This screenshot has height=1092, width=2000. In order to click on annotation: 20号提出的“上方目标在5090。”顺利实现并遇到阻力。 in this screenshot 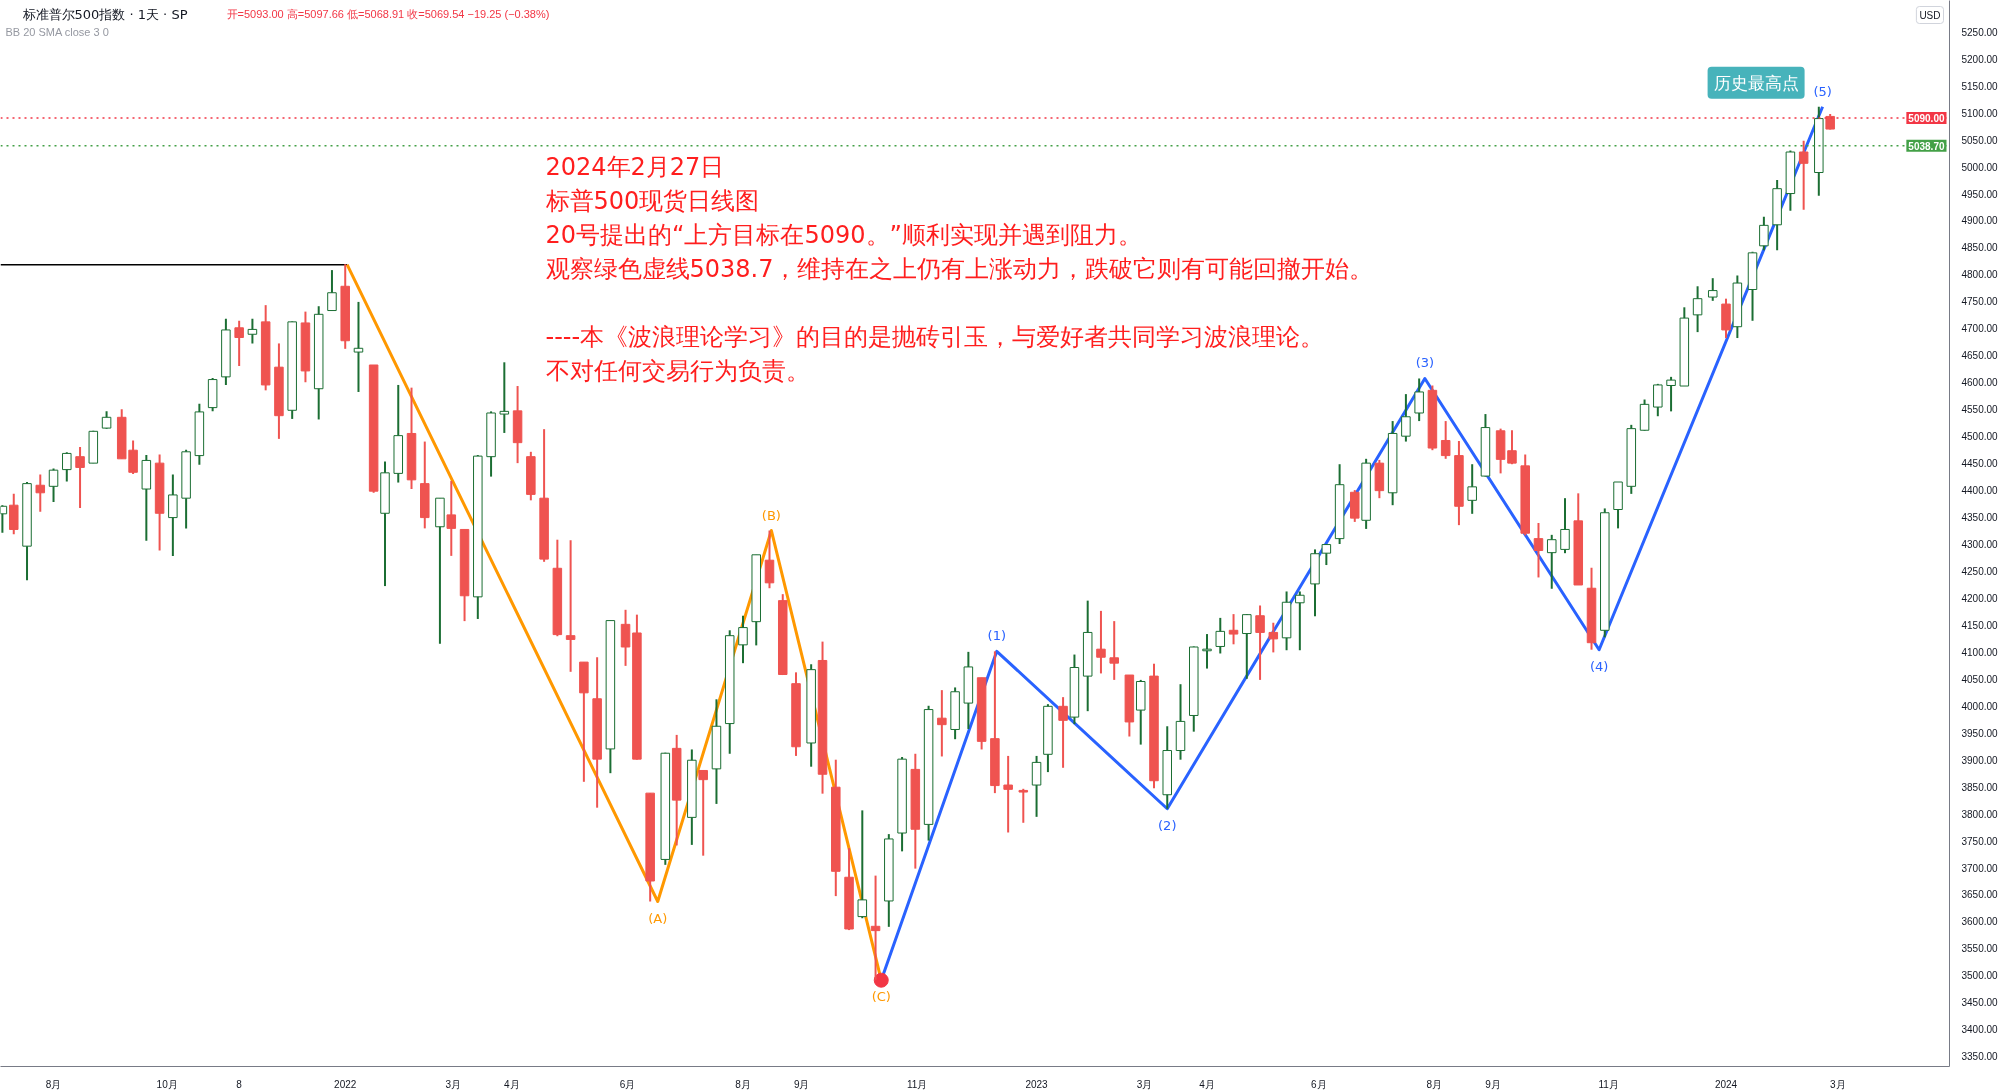, I will do `click(843, 234)`.